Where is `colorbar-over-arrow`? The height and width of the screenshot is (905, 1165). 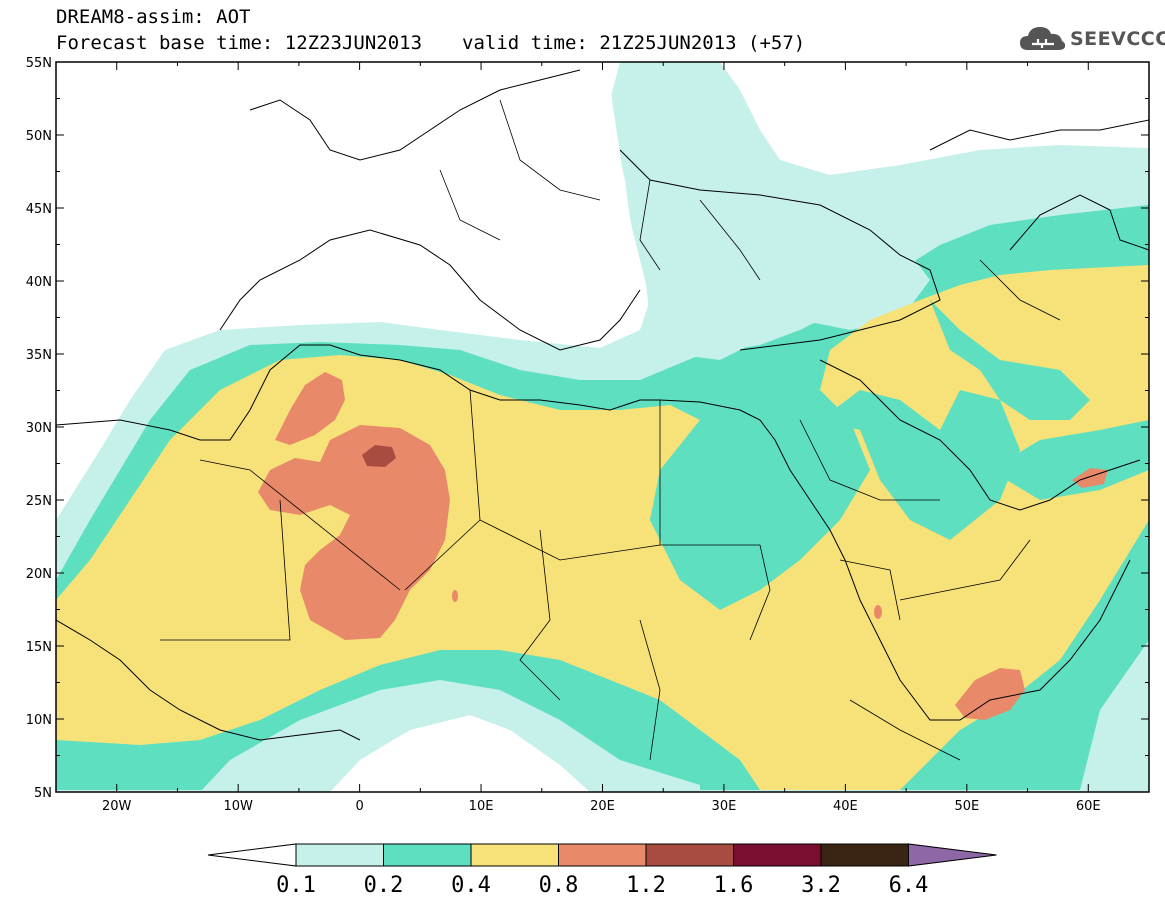
colorbar-over-arrow is located at coordinates (952, 855).